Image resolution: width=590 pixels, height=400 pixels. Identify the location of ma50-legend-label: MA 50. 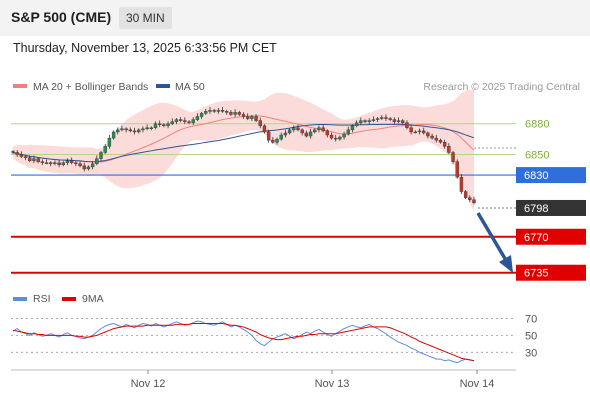
(190, 87).